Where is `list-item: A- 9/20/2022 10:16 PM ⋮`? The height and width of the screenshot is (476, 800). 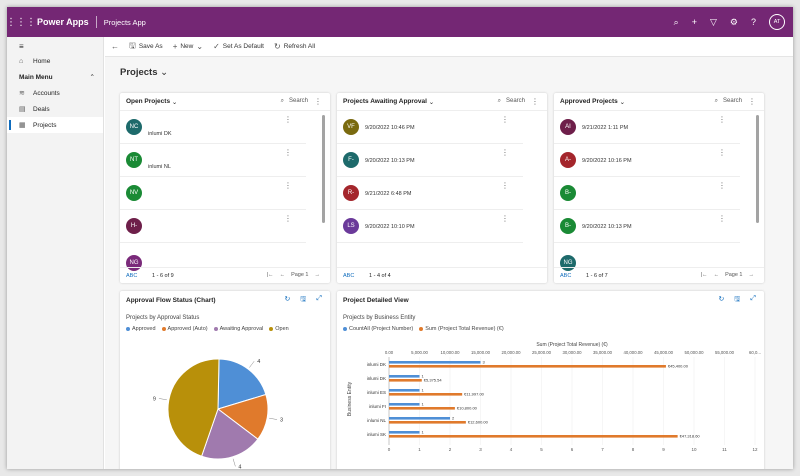
list-item: A- 9/20/2022 10:16 PM ⋮ is located at coordinates (647, 160).